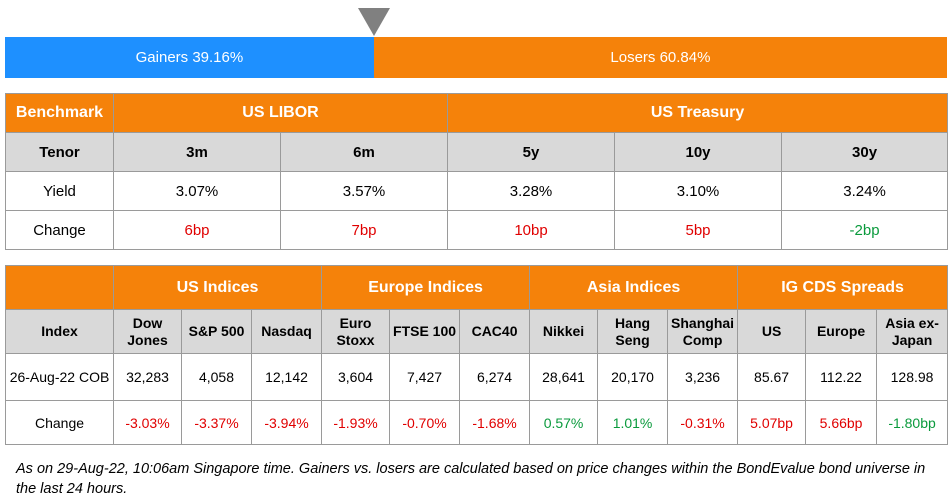  I want to click on corner-cell, so click(59, 287).